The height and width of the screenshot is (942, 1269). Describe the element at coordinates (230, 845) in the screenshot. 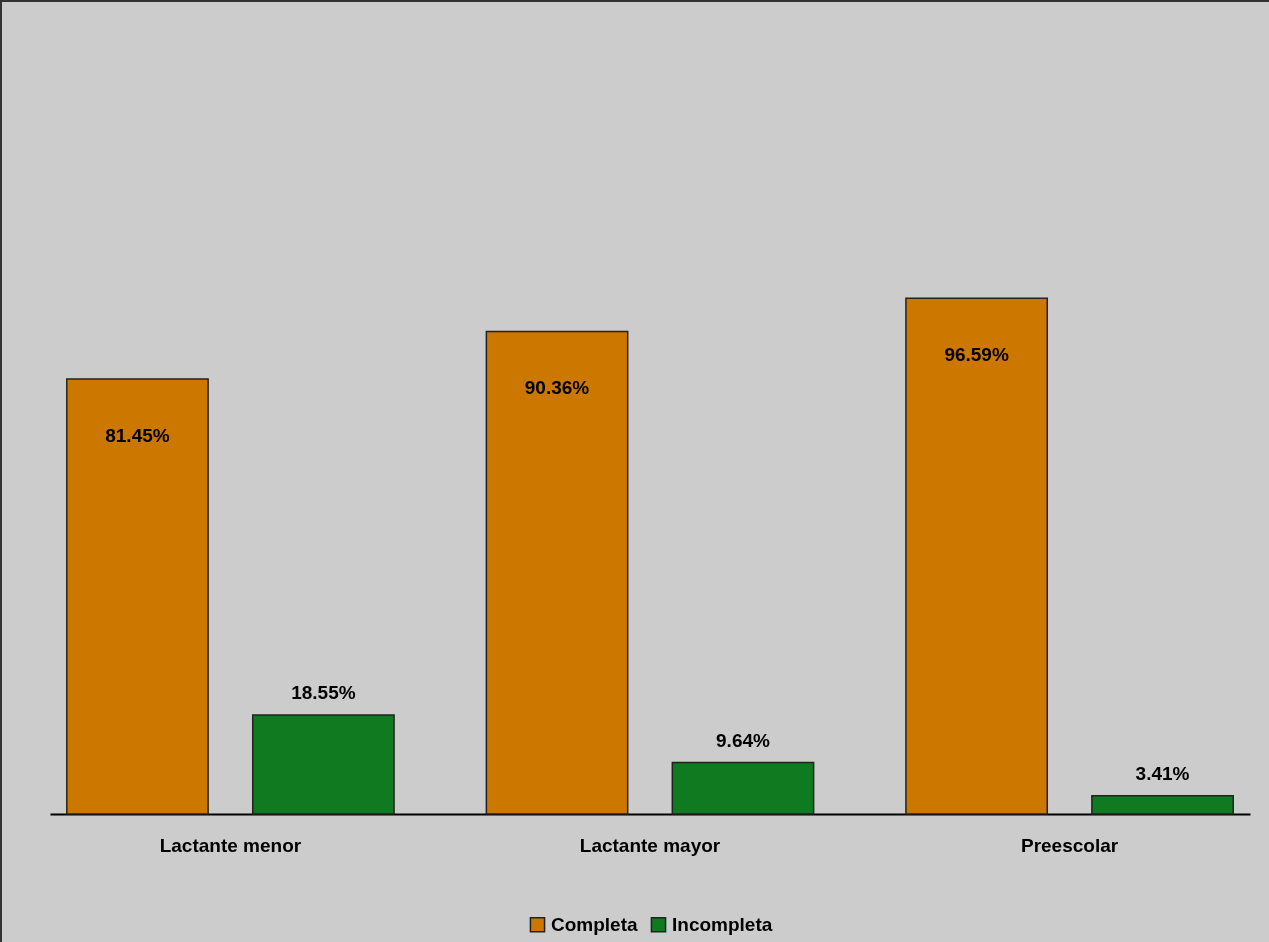

I see `x-tick-label: Lactante menor` at that location.